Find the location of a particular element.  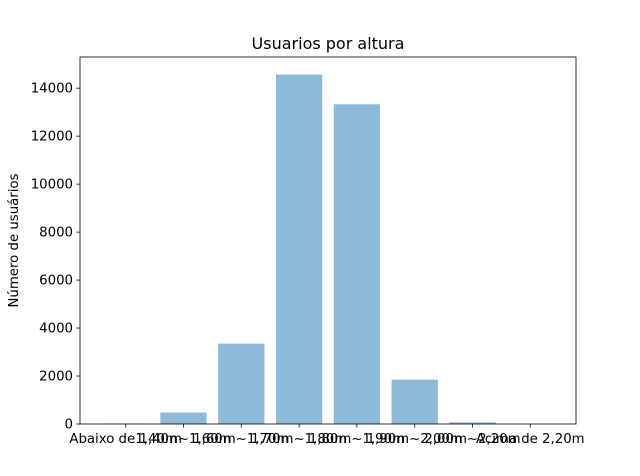

y-tick-label: 14000 is located at coordinates (52, 89).